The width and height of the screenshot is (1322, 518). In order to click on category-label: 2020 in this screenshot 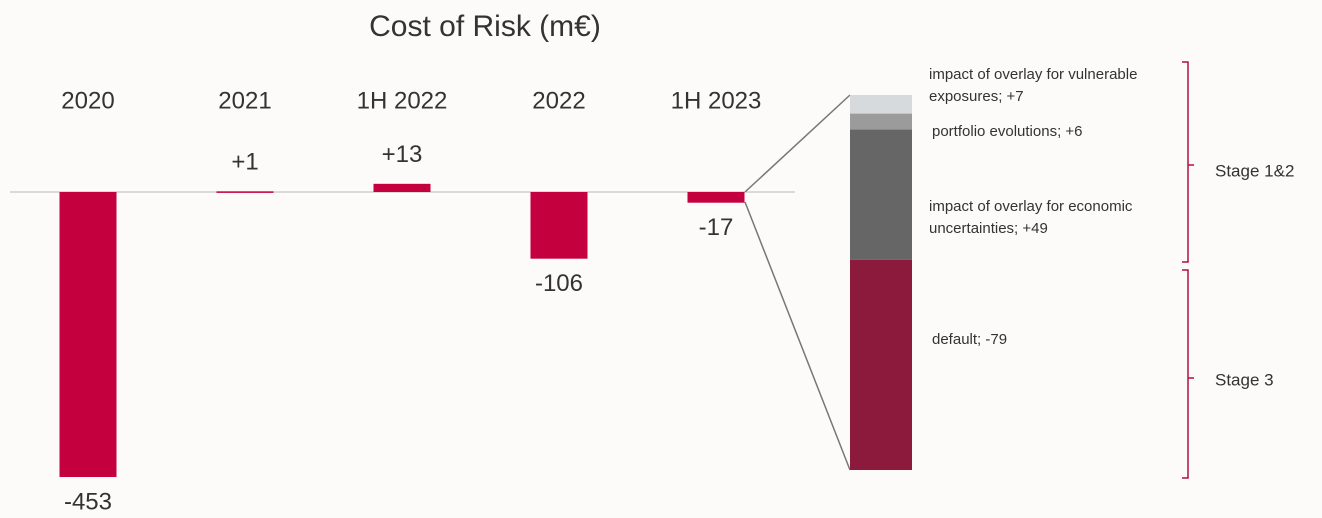, I will do `click(87, 100)`.